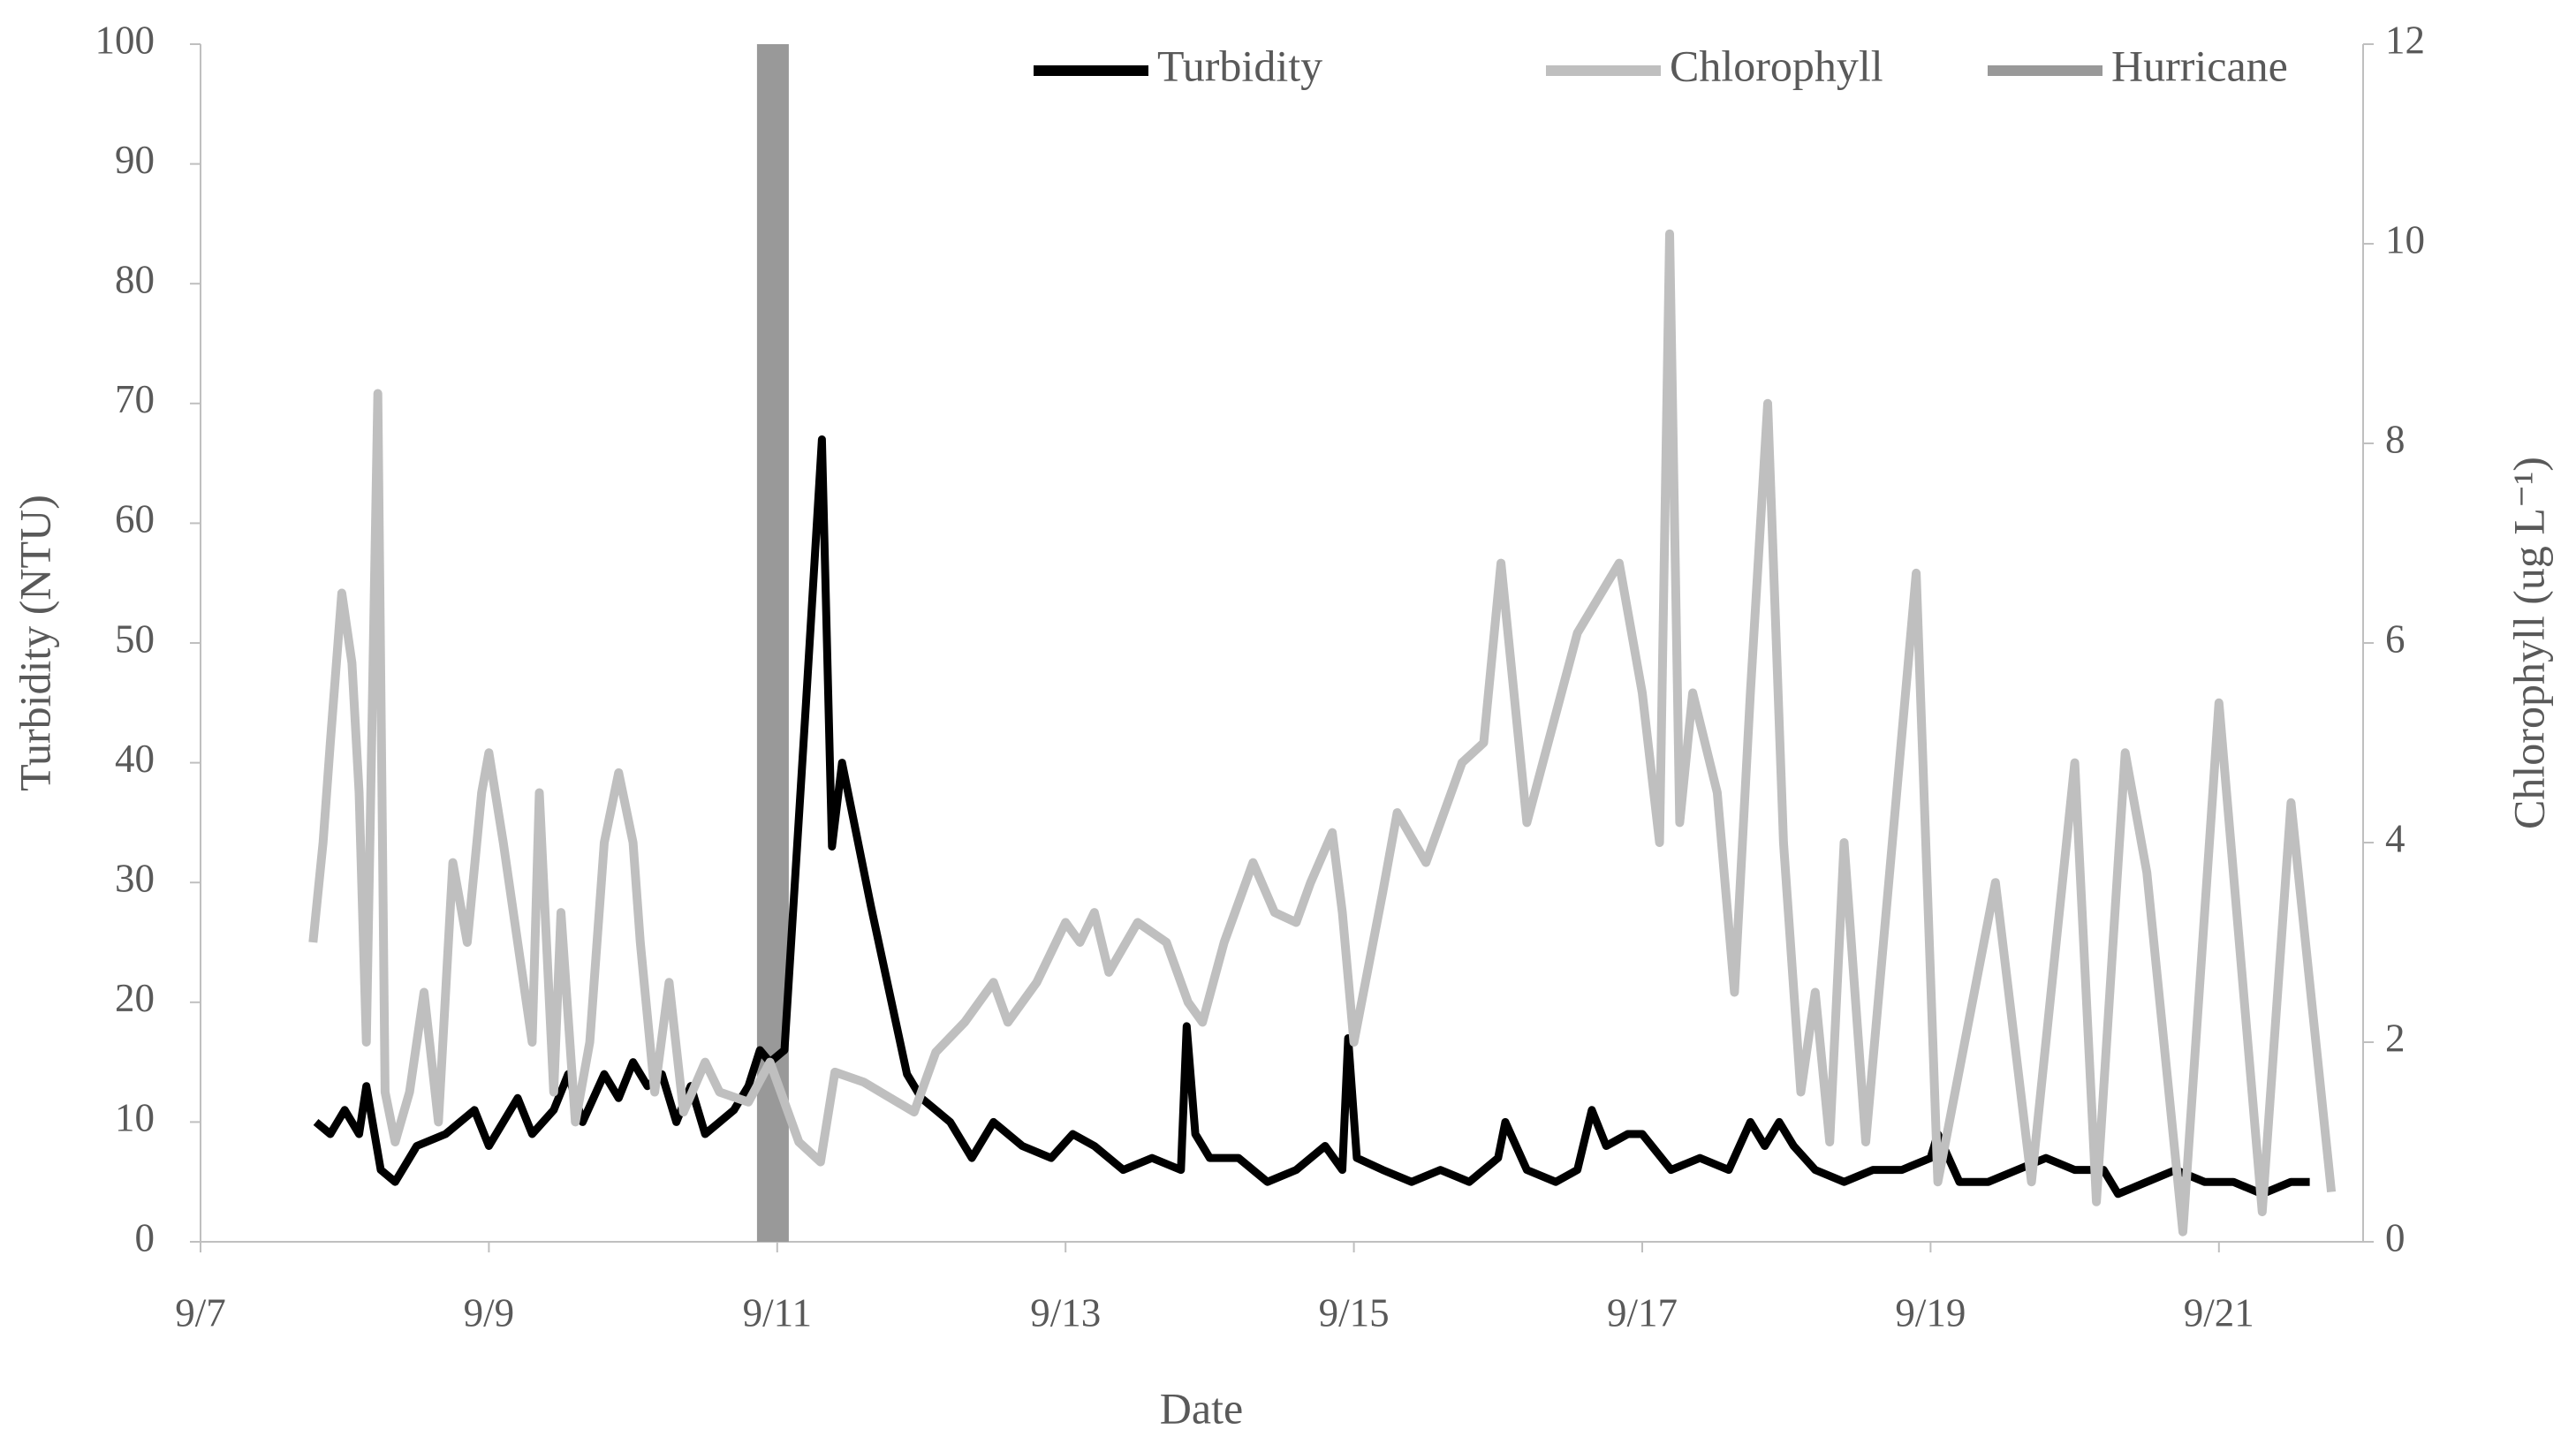 The width and height of the screenshot is (2576, 1452). What do you see at coordinates (1777, 65) in the screenshot?
I see `legend-label: Chlorophyll` at bounding box center [1777, 65].